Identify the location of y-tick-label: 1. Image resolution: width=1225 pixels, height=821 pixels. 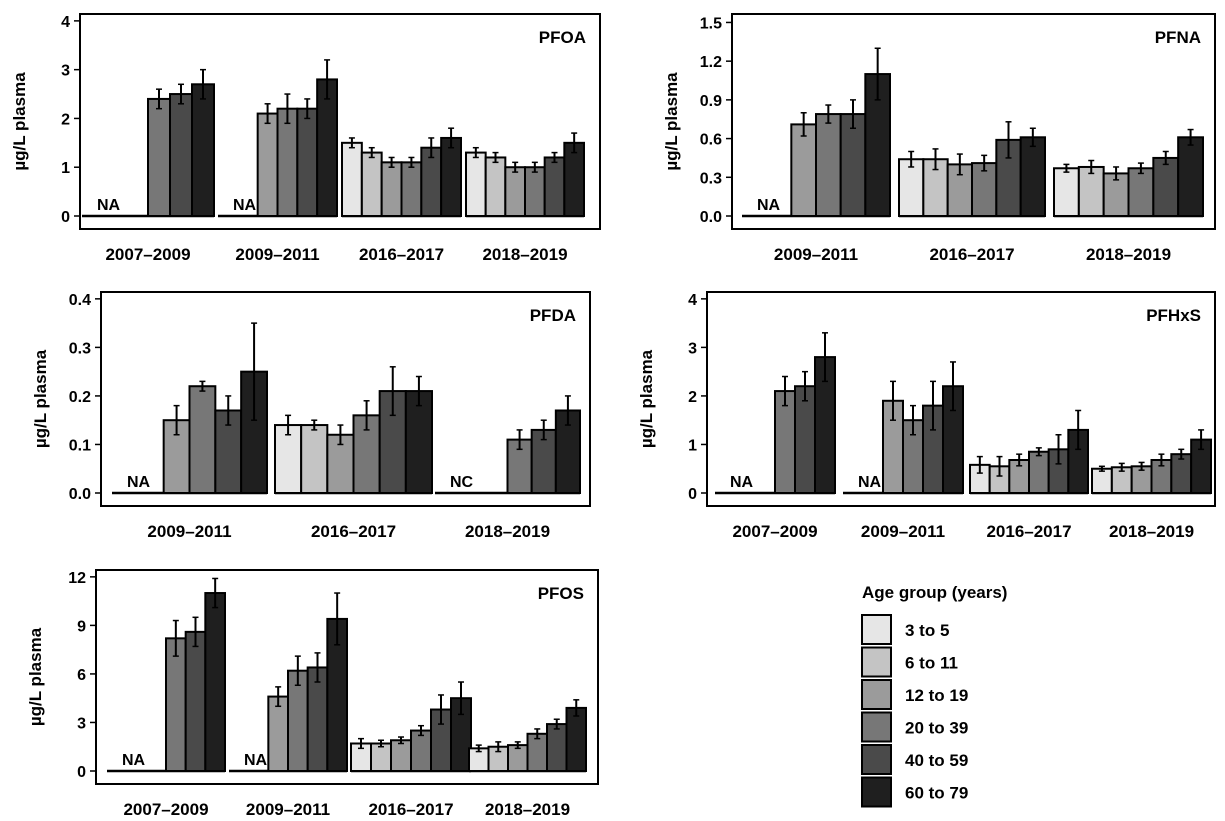
(692, 445).